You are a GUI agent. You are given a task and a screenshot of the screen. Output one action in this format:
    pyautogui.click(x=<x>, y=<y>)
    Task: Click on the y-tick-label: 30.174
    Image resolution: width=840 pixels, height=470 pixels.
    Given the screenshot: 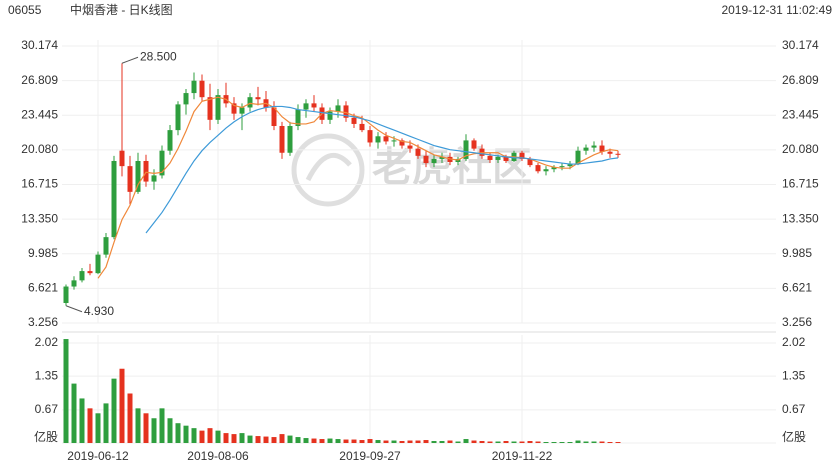 What is the action you would take?
    pyautogui.click(x=39, y=45)
    